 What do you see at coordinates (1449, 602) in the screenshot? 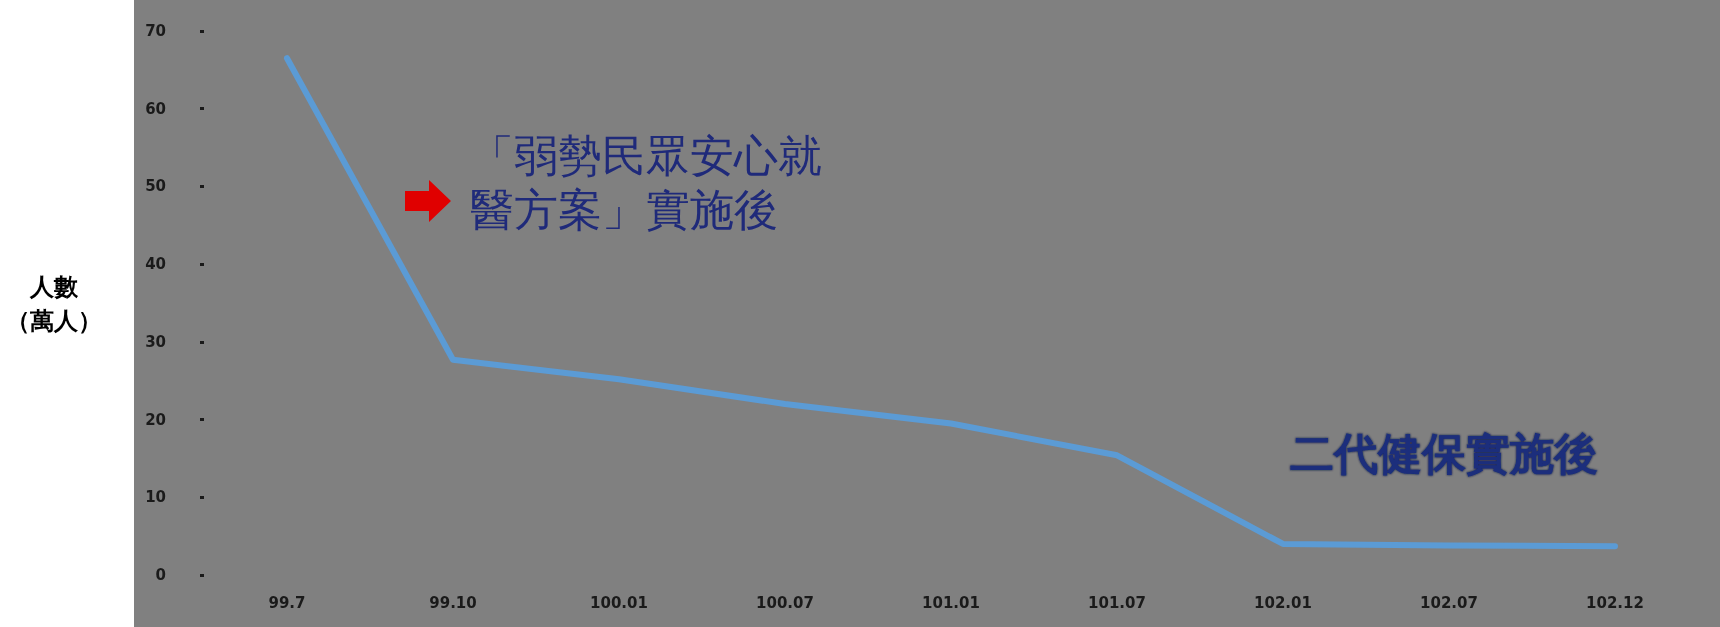
I see `x-tick-label: 102.07` at bounding box center [1449, 602].